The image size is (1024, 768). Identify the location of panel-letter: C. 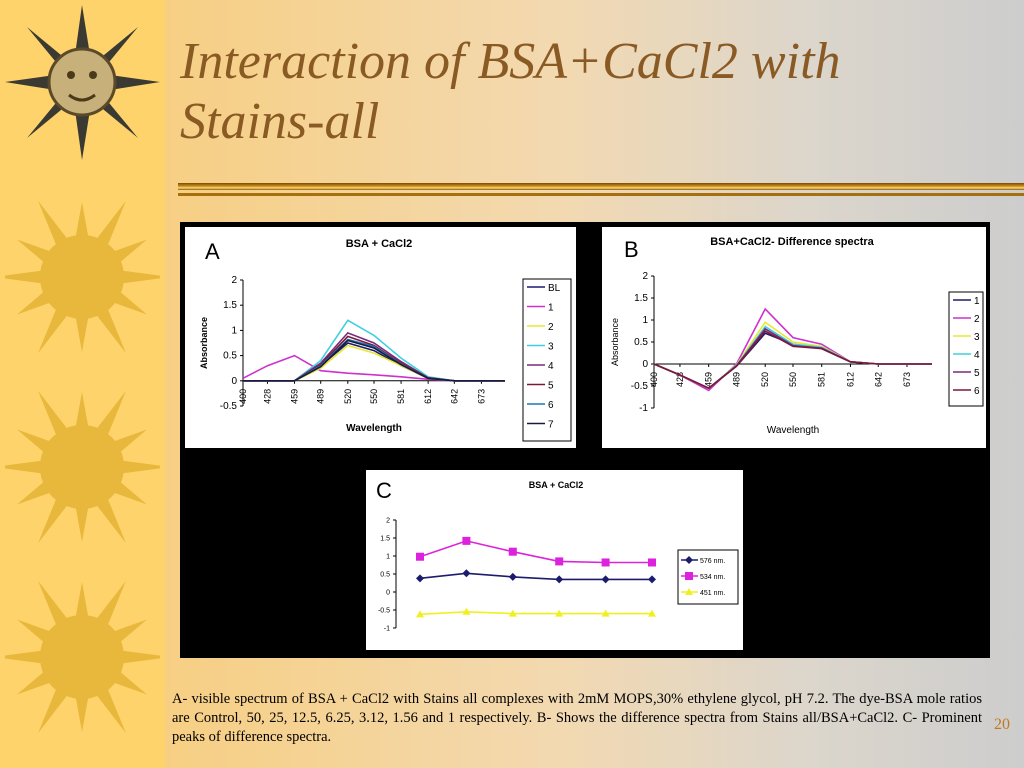
(384, 490).